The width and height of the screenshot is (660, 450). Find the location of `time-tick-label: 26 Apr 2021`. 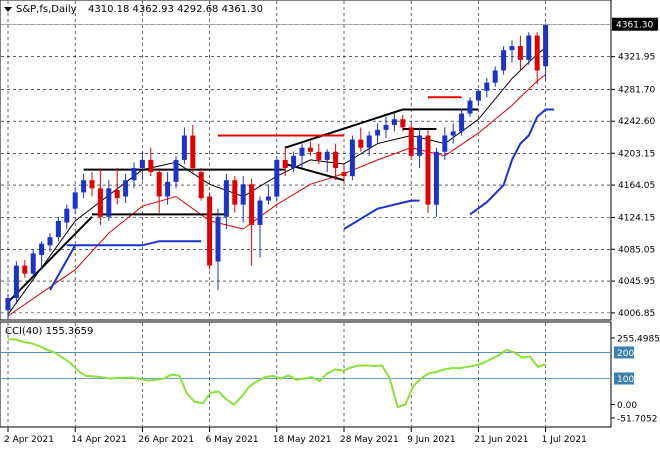

time-tick-label: 26 Apr 2021 is located at coordinates (166, 440).